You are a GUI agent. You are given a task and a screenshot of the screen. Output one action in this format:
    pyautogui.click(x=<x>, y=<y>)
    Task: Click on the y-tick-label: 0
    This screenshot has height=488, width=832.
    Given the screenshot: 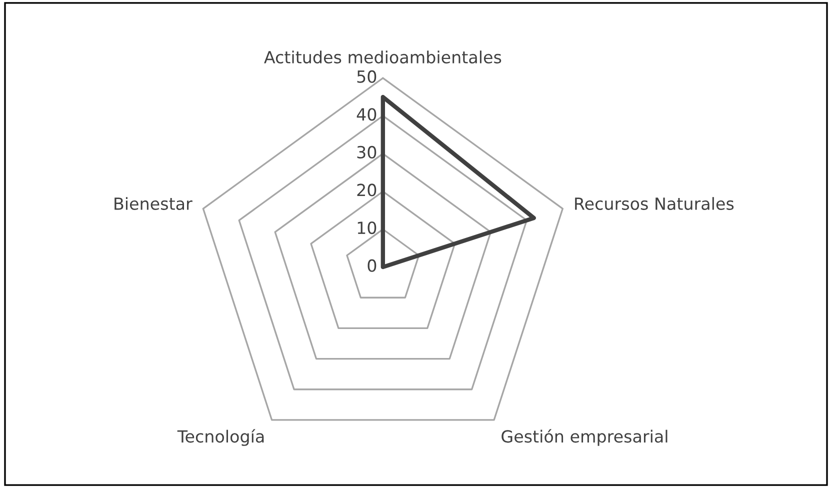 What is the action you would take?
    pyautogui.click(x=372, y=265)
    